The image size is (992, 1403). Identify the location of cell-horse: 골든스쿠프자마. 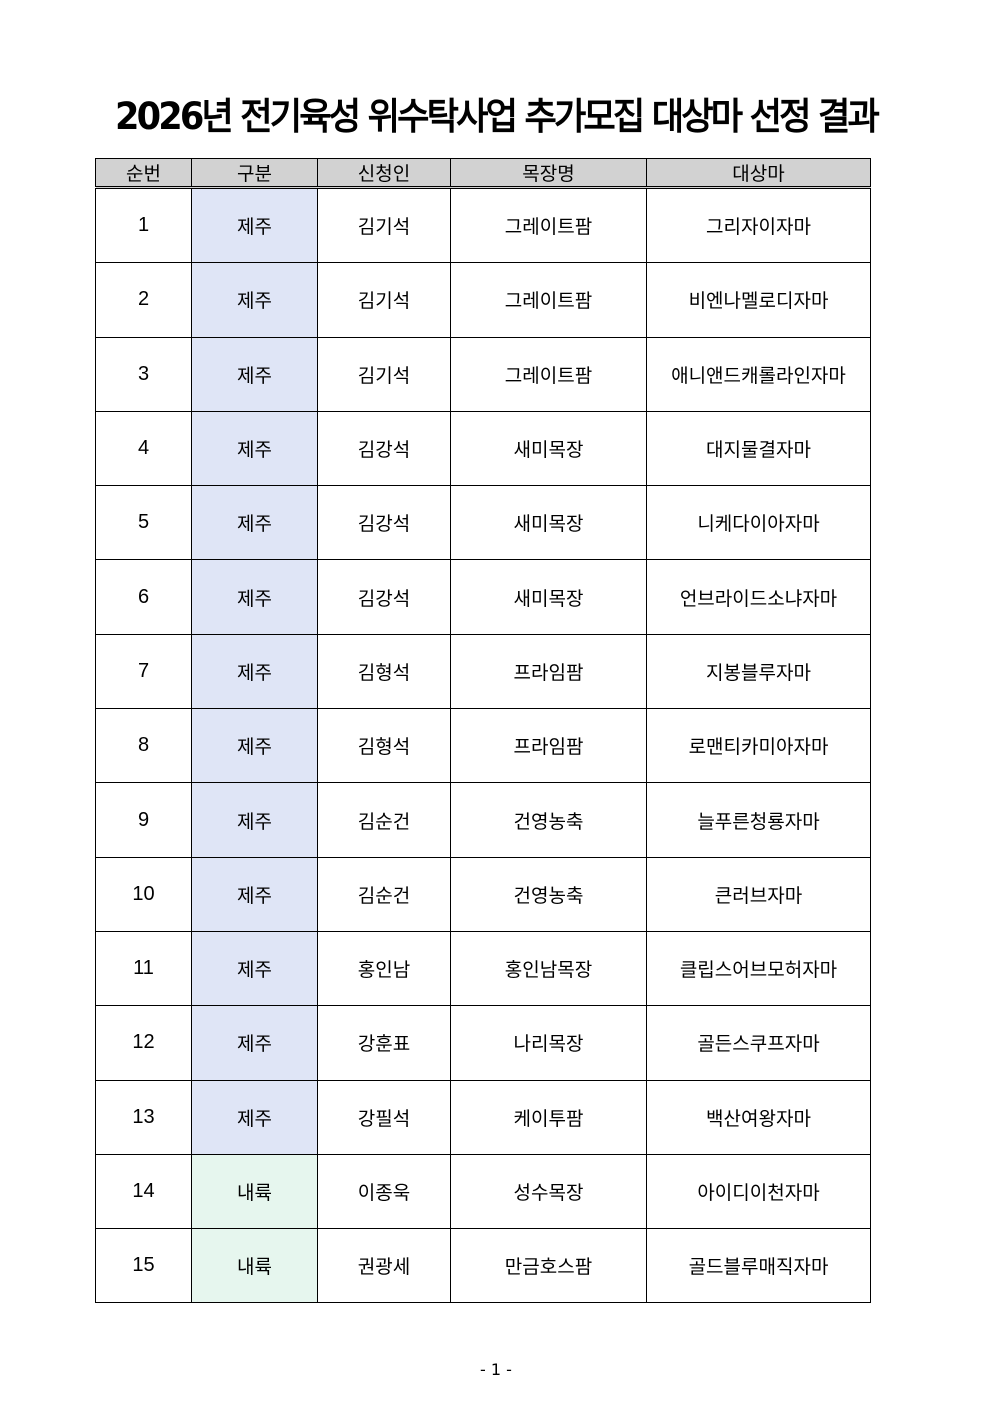
(758, 1043).